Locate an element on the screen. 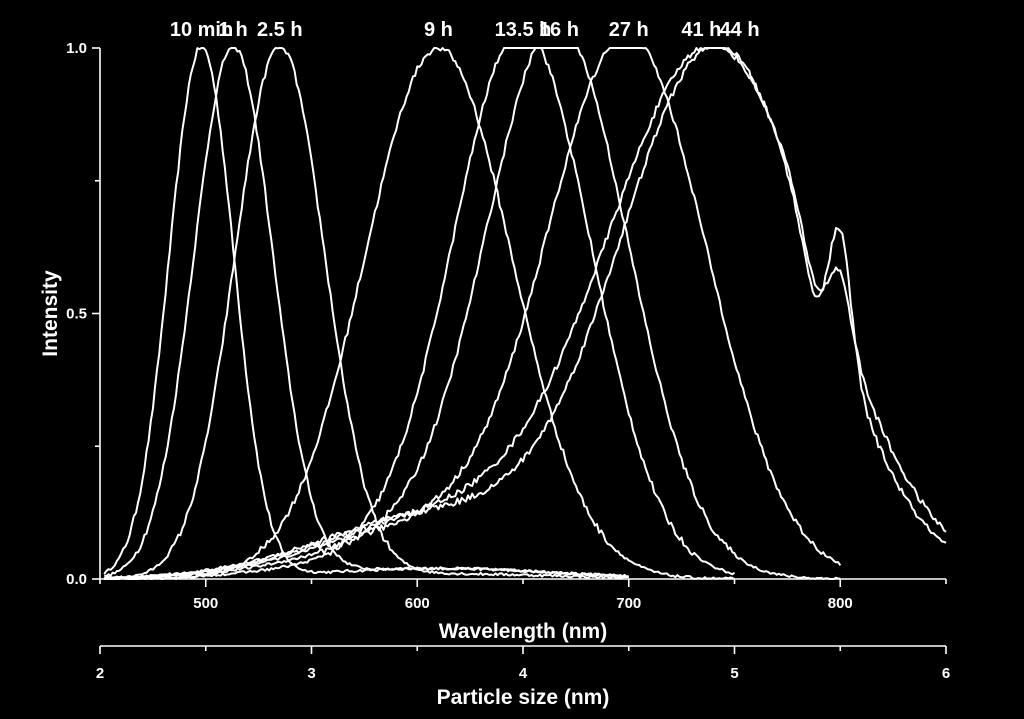 Image resolution: width=1024 pixels, height=719 pixels. series-label: 27 h is located at coordinates (629, 30).